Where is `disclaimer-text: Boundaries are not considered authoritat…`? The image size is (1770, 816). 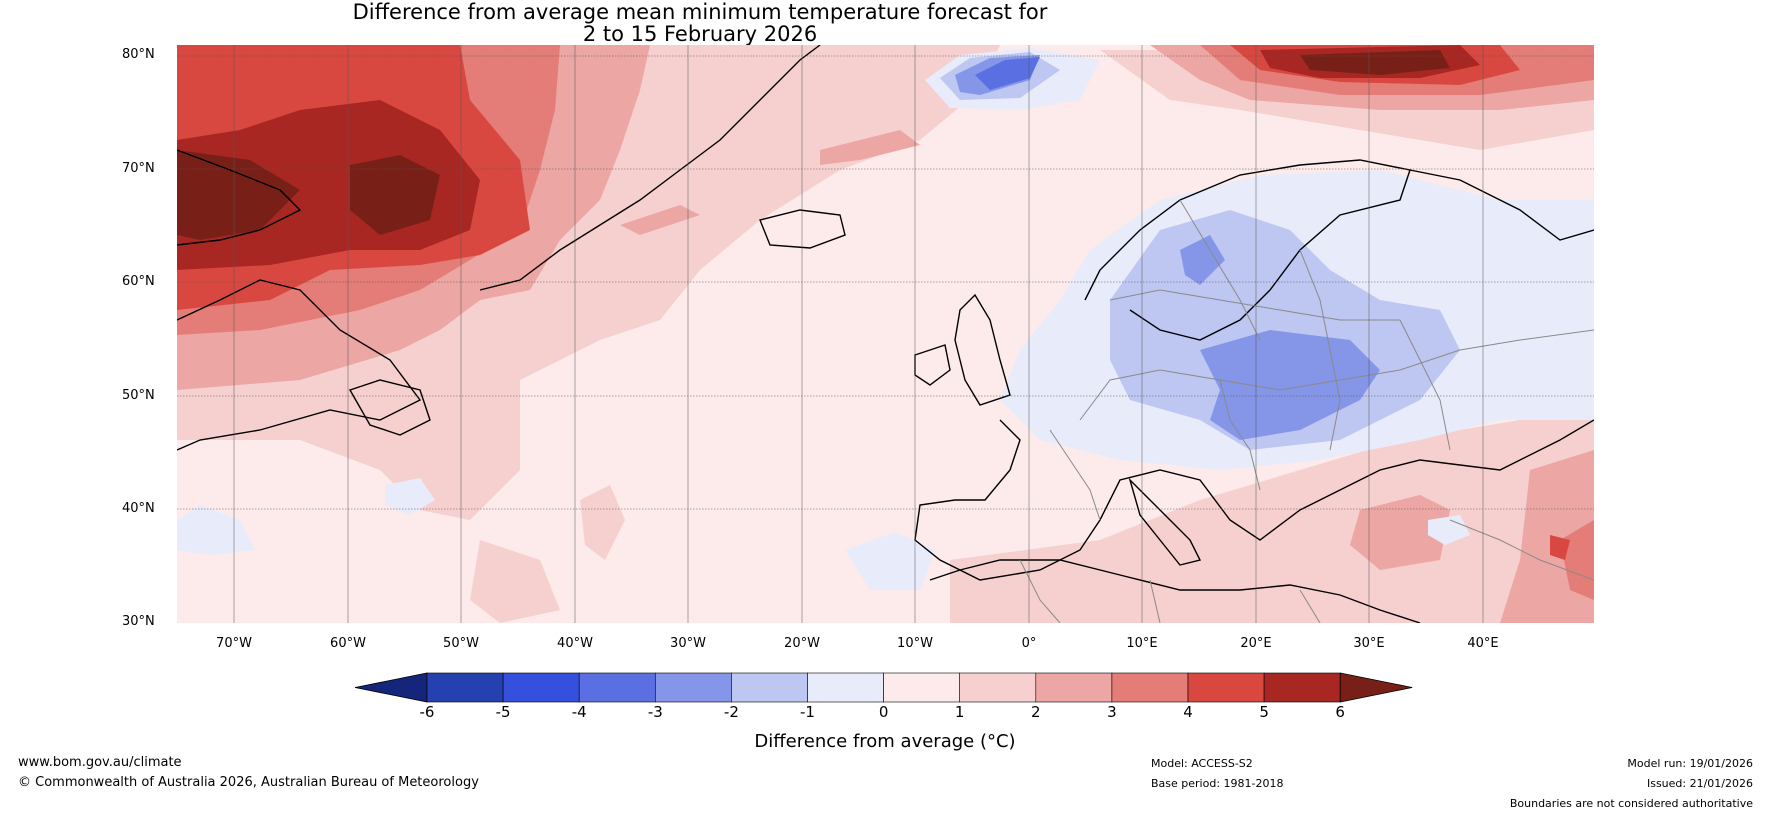 disclaimer-text: Boundaries are not considered authoritat… is located at coordinates (1631, 803).